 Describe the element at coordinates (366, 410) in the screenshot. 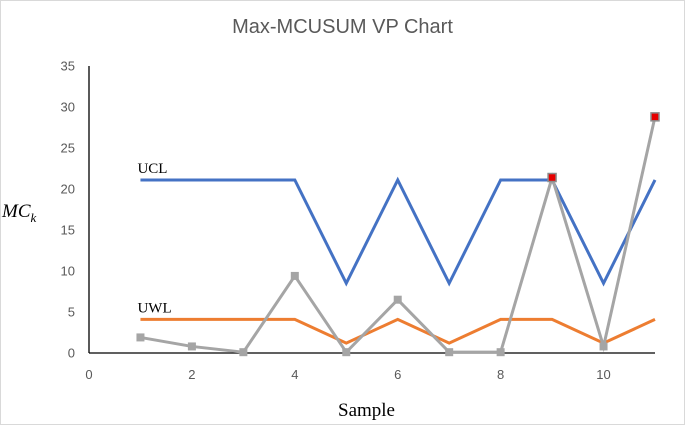

I see `x-axis-label: Sample` at that location.